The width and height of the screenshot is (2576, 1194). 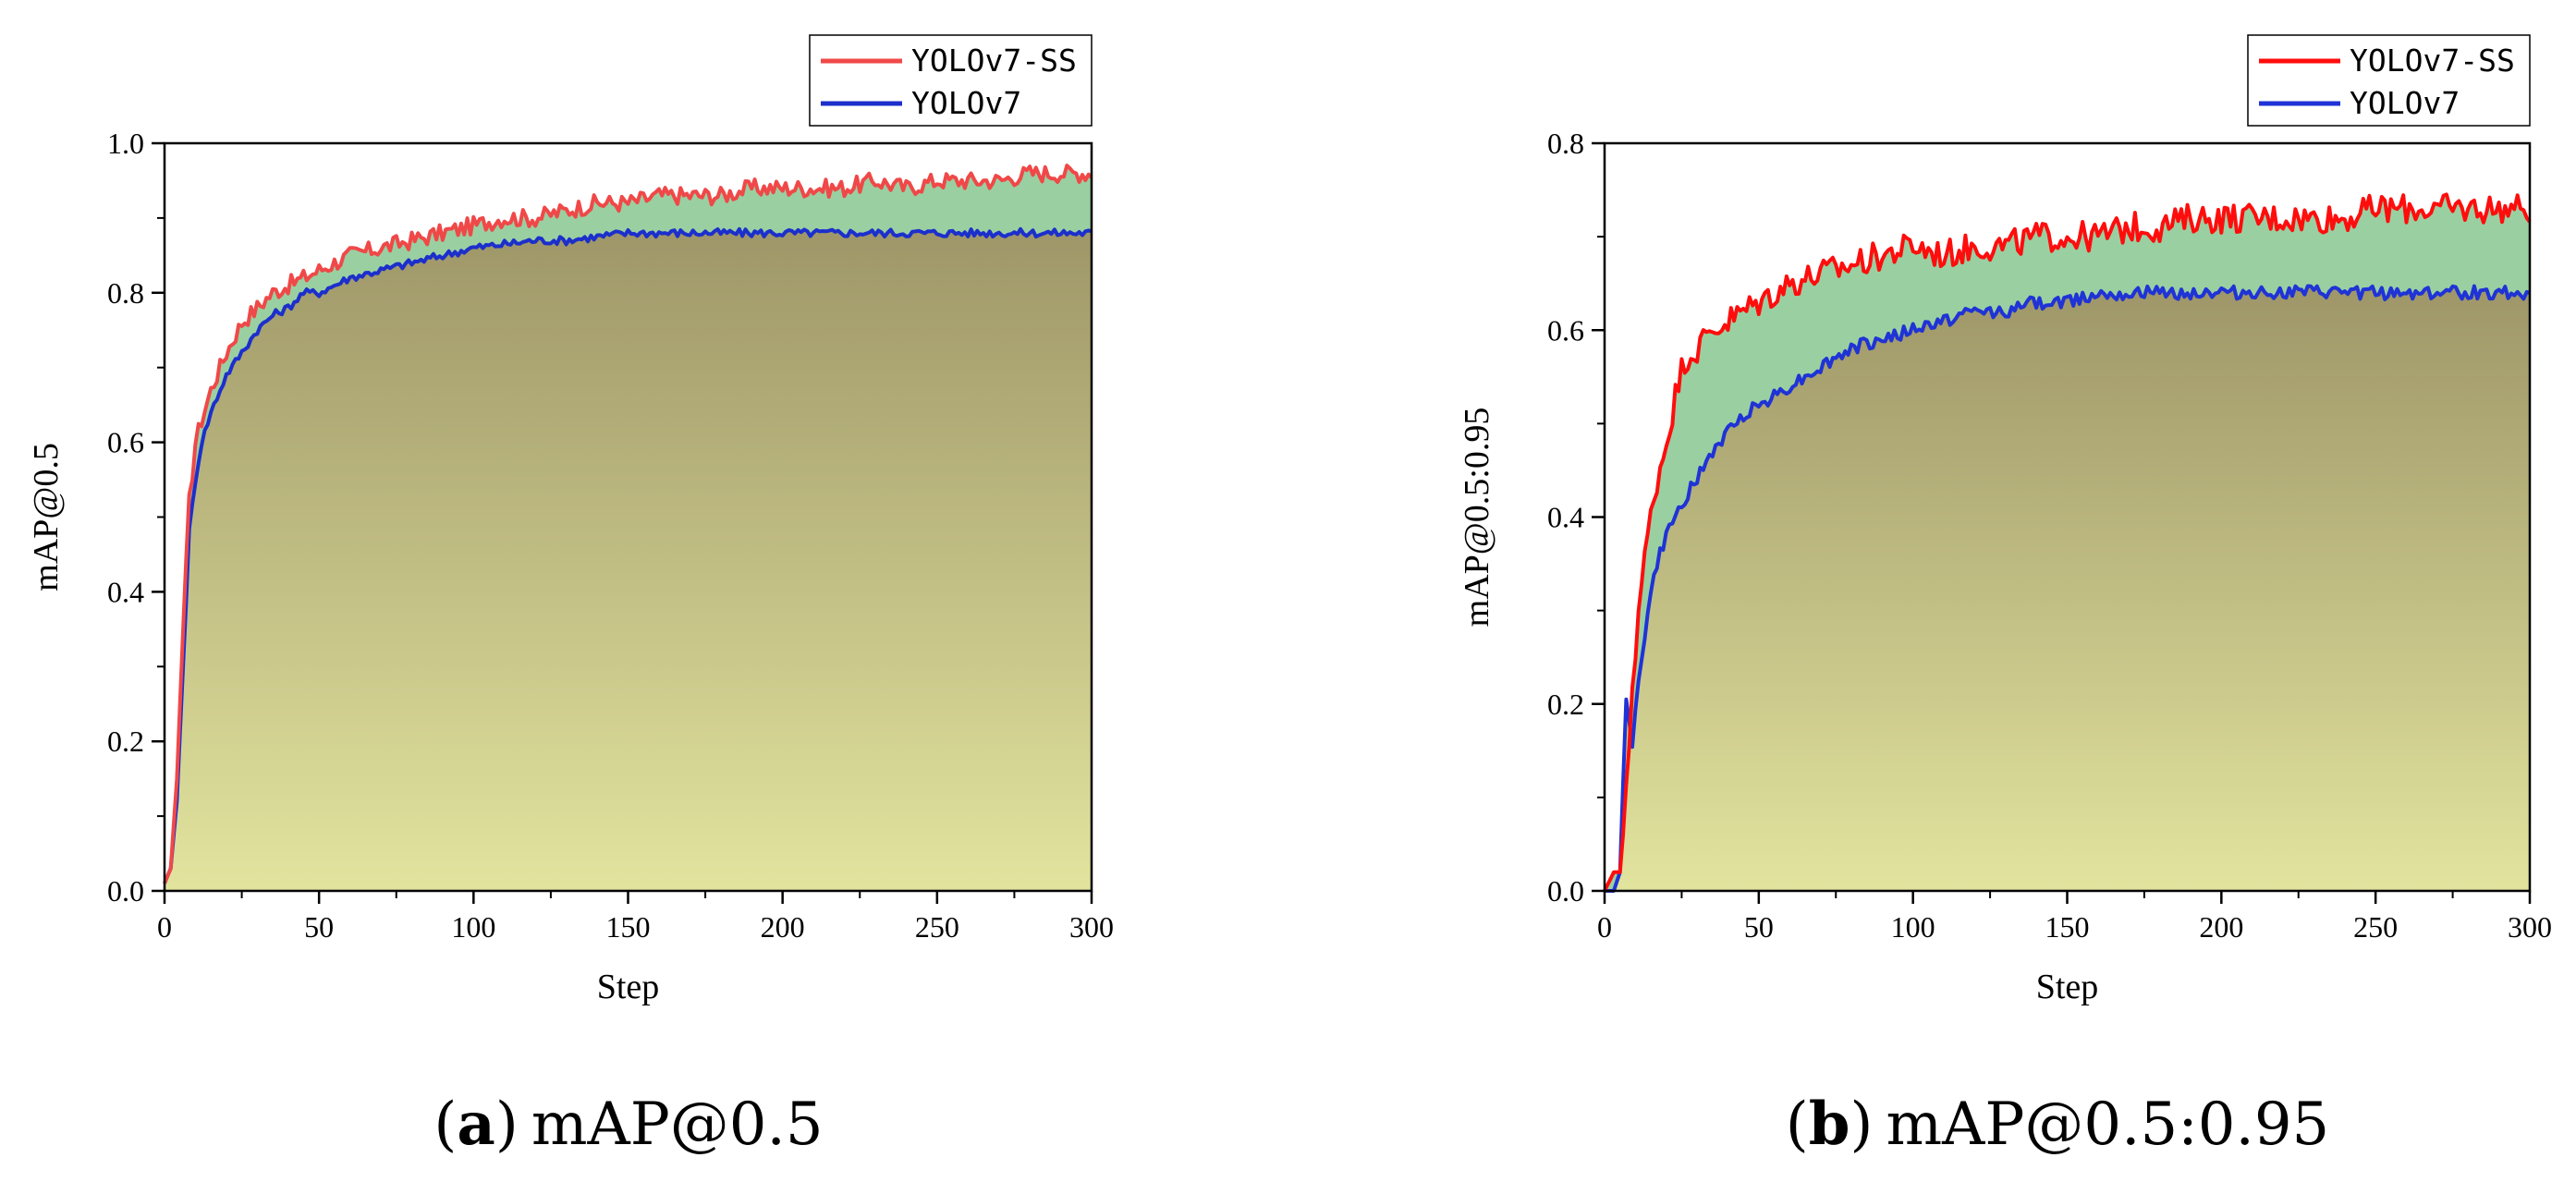 I want to click on y-axis-title: mAP@0.5, so click(x=46, y=517).